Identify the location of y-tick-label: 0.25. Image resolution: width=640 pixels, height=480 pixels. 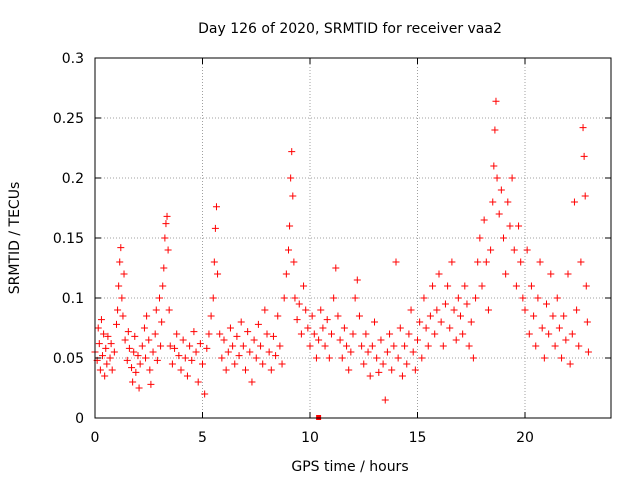
(68, 119).